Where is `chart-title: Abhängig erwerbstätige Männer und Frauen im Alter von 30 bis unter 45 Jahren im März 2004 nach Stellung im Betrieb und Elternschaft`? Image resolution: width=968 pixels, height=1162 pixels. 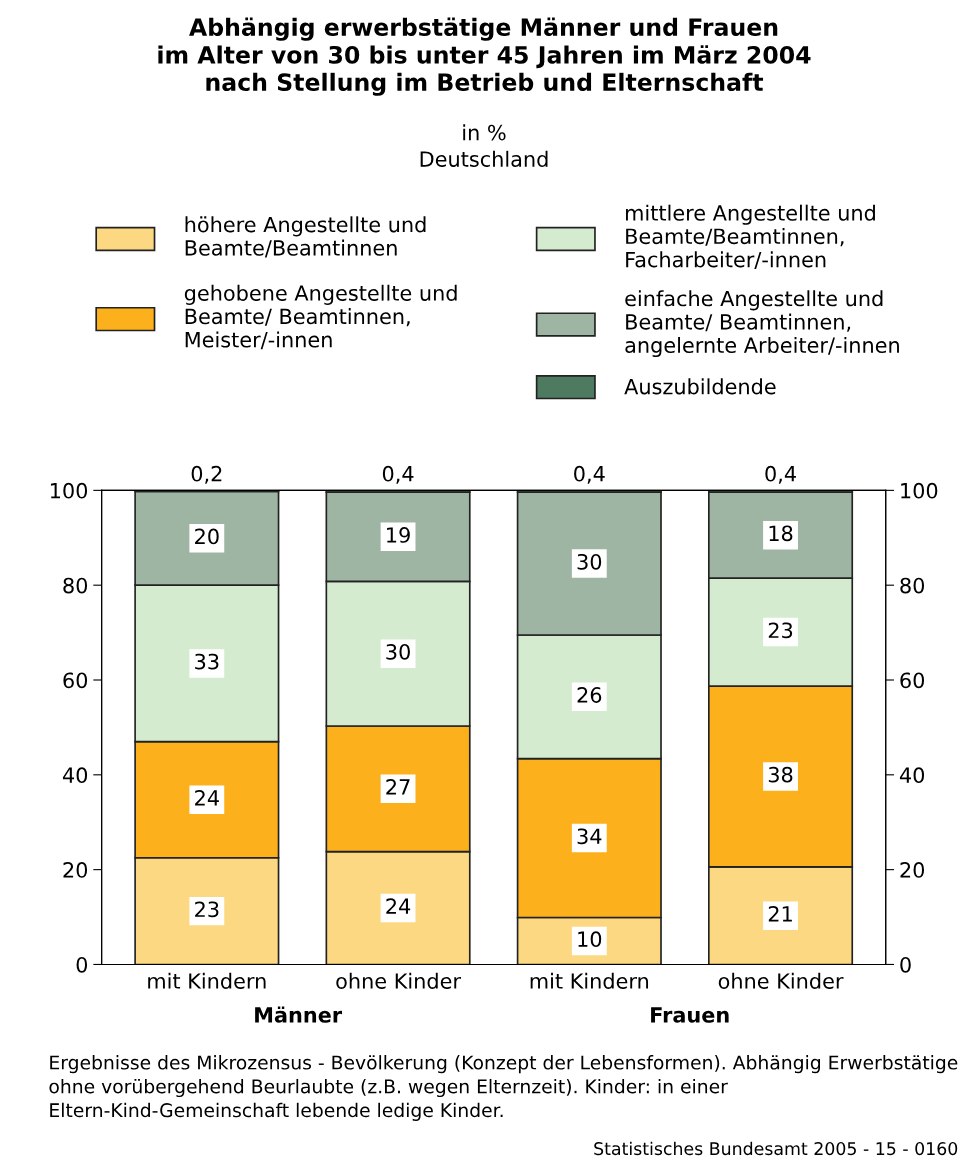
chart-title: Abhängig erwerbstätige Männer und Frauen im Alter von 30 bis unter 45 Jahren im März 2004 nach Stellung im Betrieb und Elternschaft is located at coordinates (484, 56).